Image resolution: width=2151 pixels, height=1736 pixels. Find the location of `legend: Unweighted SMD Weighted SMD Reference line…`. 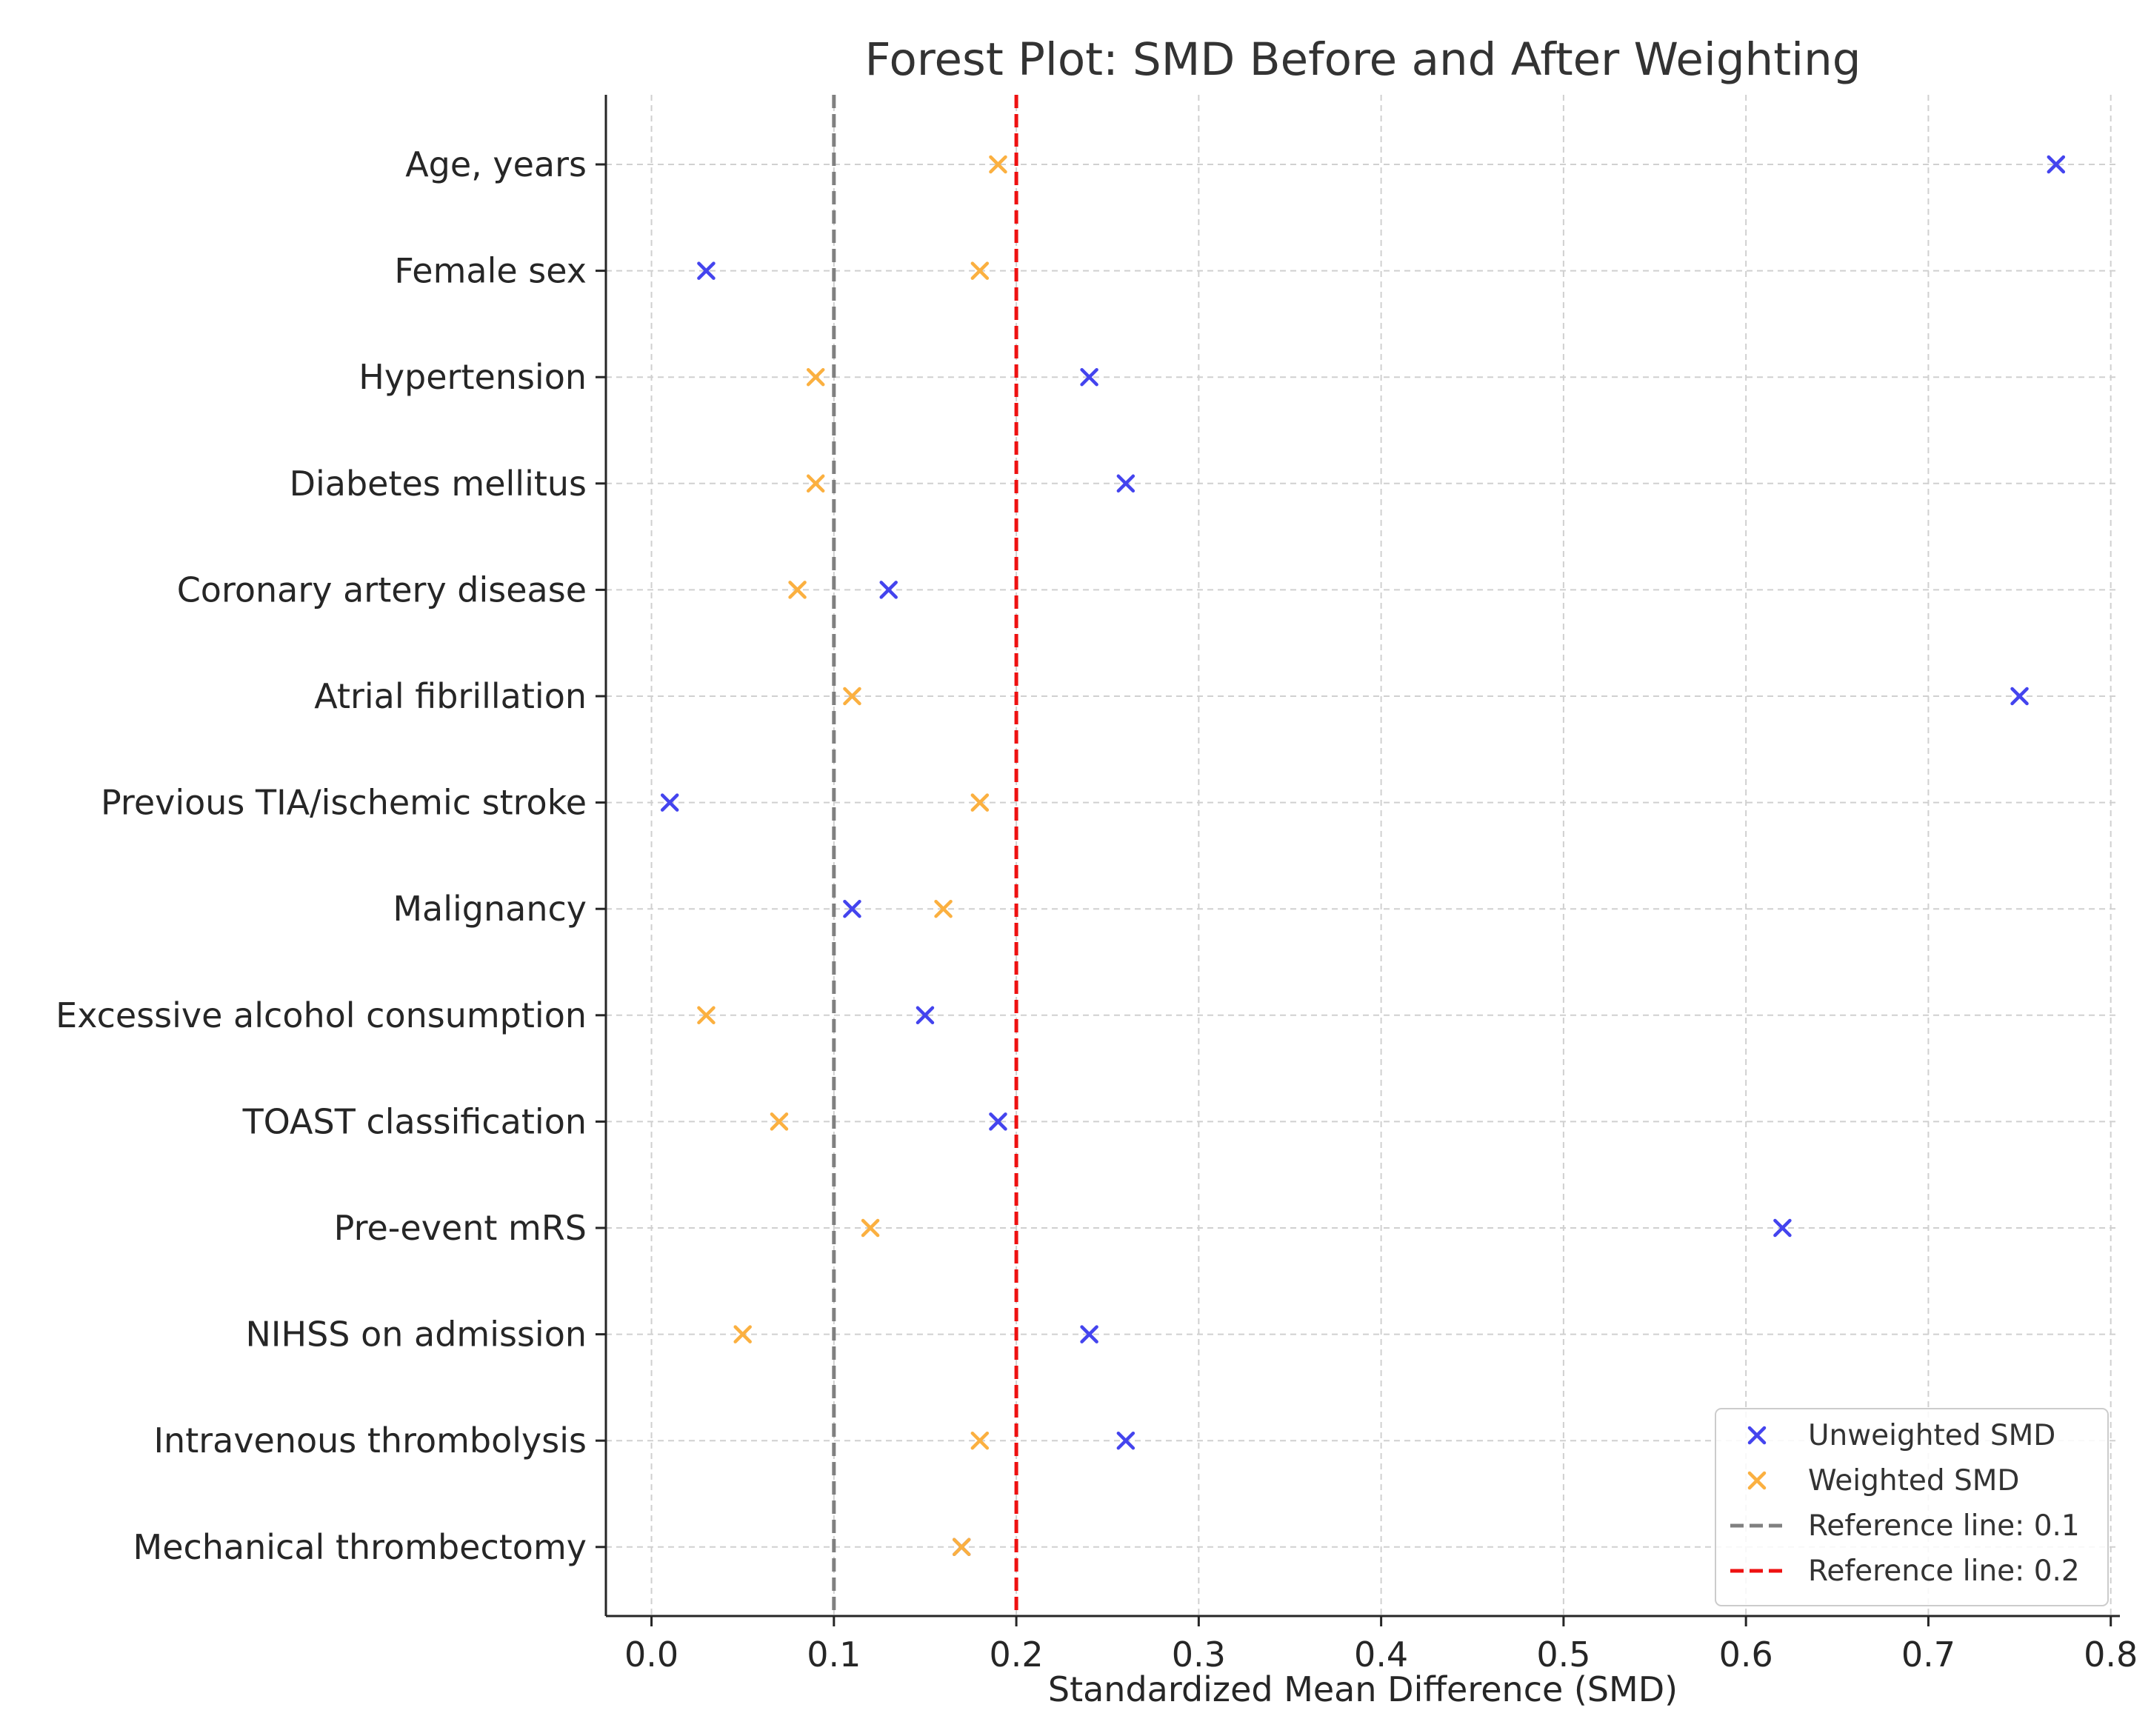

legend: Unweighted SMD Weighted SMD Reference line… is located at coordinates (1912, 1507).